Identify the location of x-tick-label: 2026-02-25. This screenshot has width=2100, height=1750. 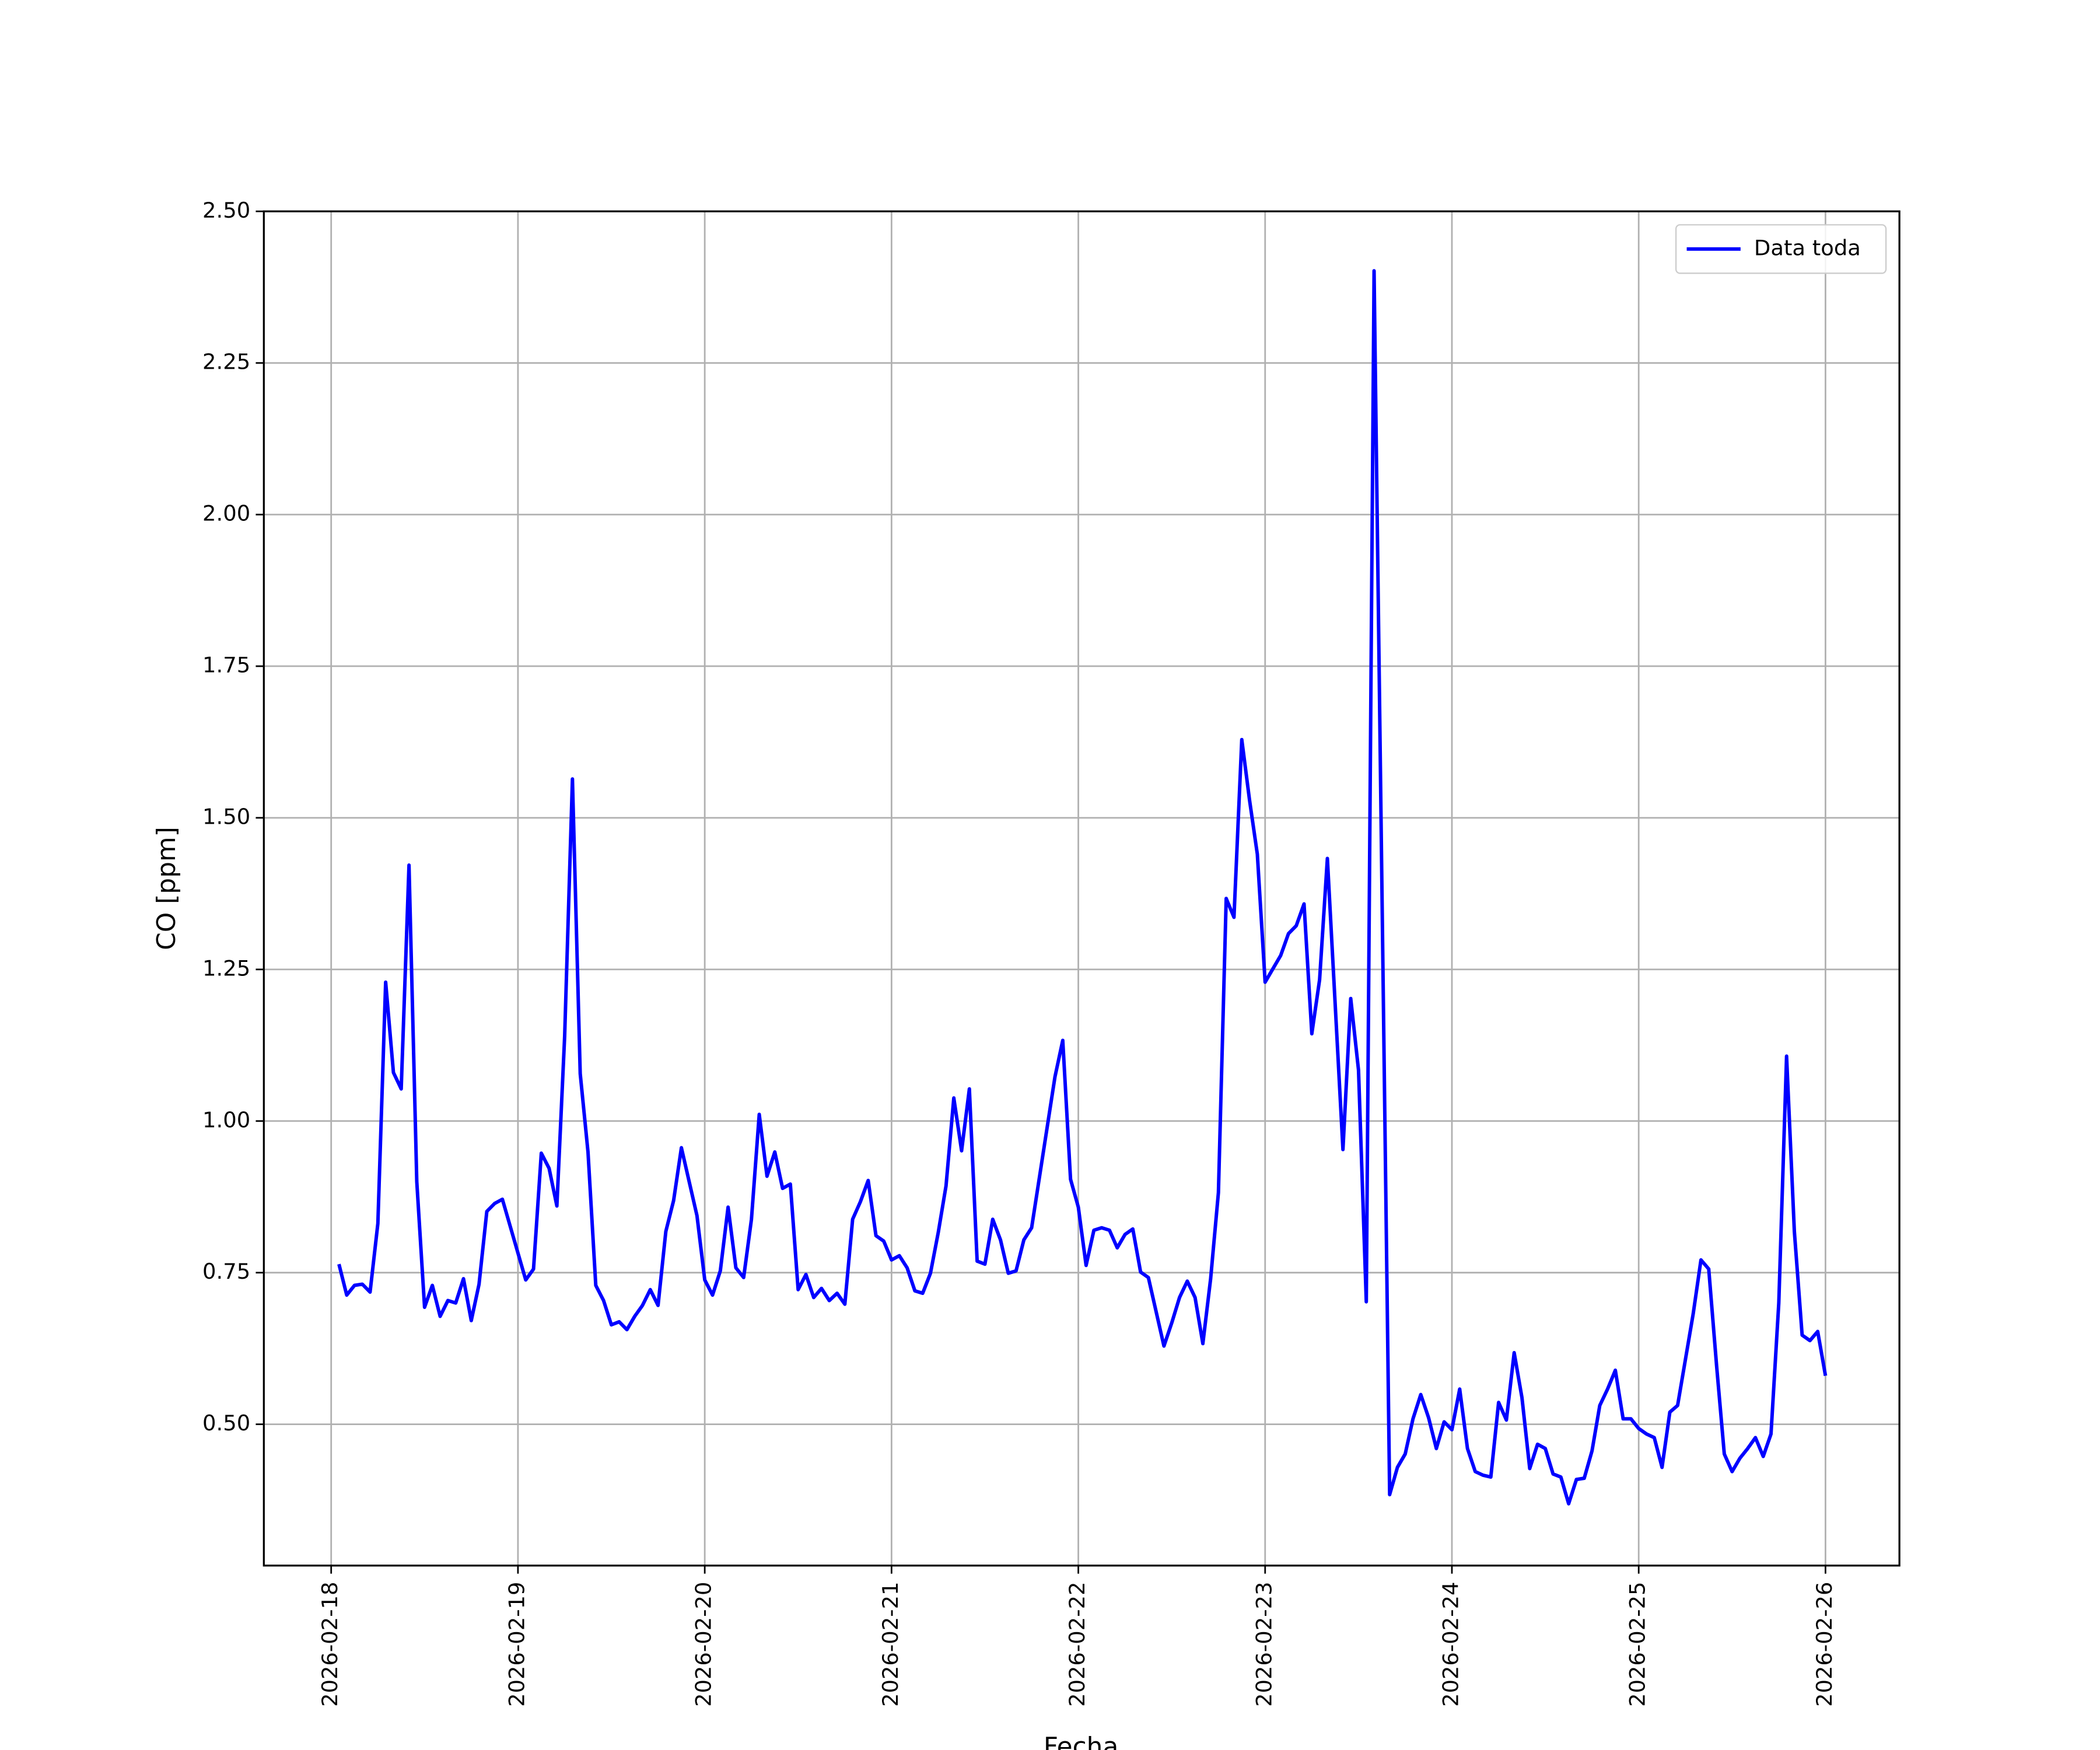
(1637, 1644).